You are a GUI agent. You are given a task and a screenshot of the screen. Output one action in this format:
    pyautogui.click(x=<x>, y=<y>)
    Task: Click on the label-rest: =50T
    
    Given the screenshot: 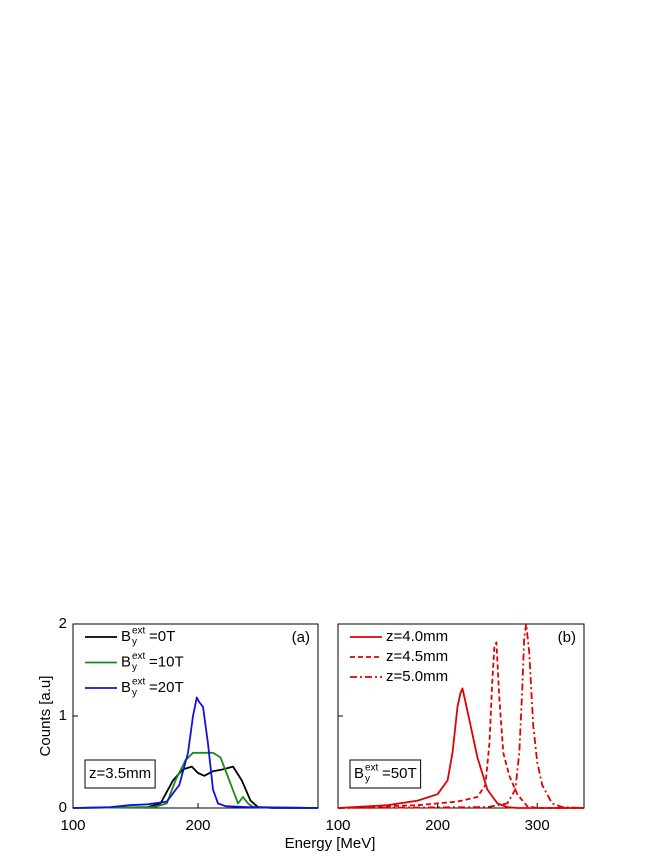 What is the action you would take?
    pyautogui.click(x=399, y=773)
    